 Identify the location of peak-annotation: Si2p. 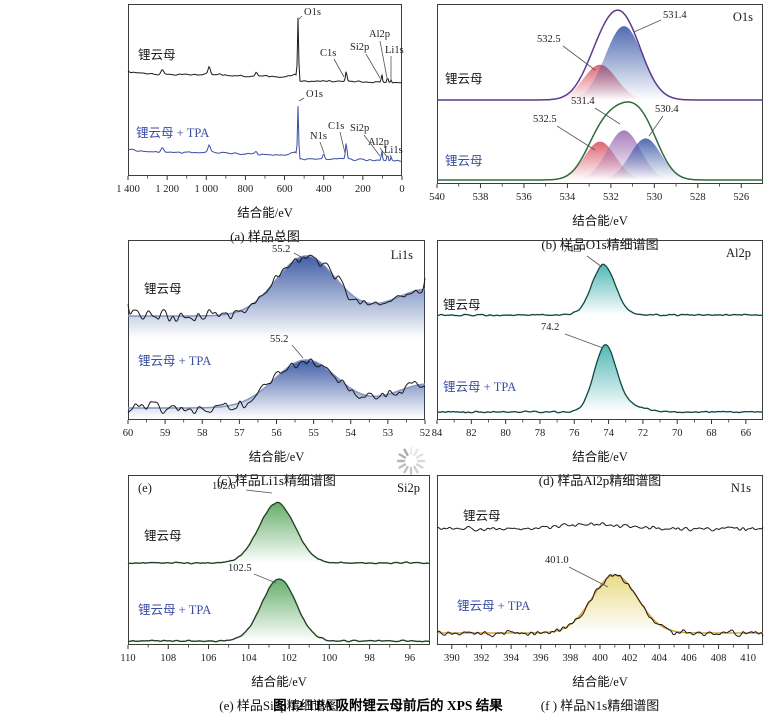
(359, 128).